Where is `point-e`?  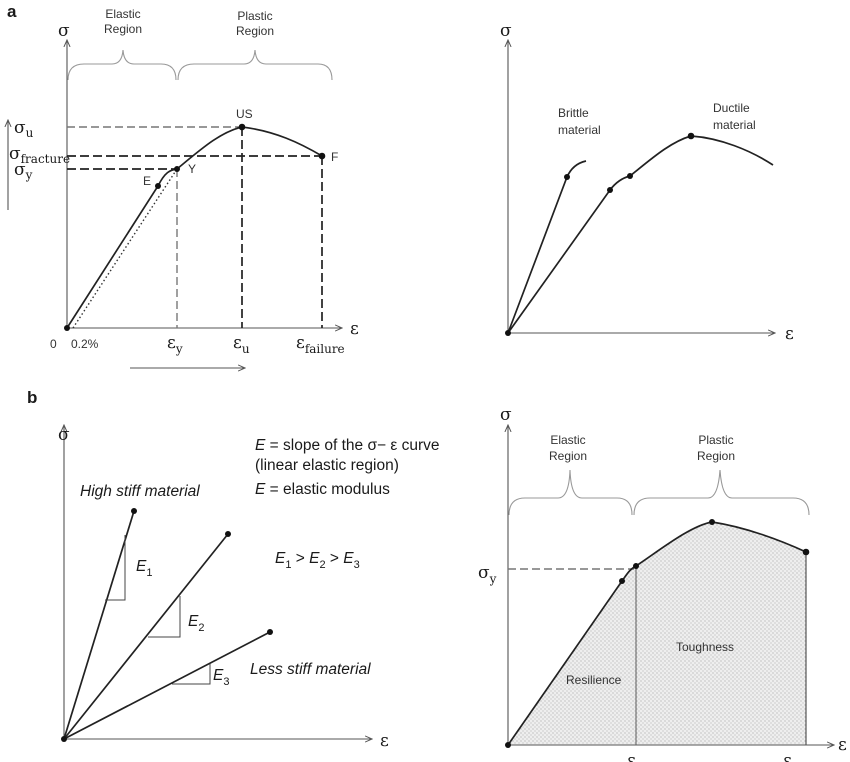
point-e is located at coordinates (158, 186).